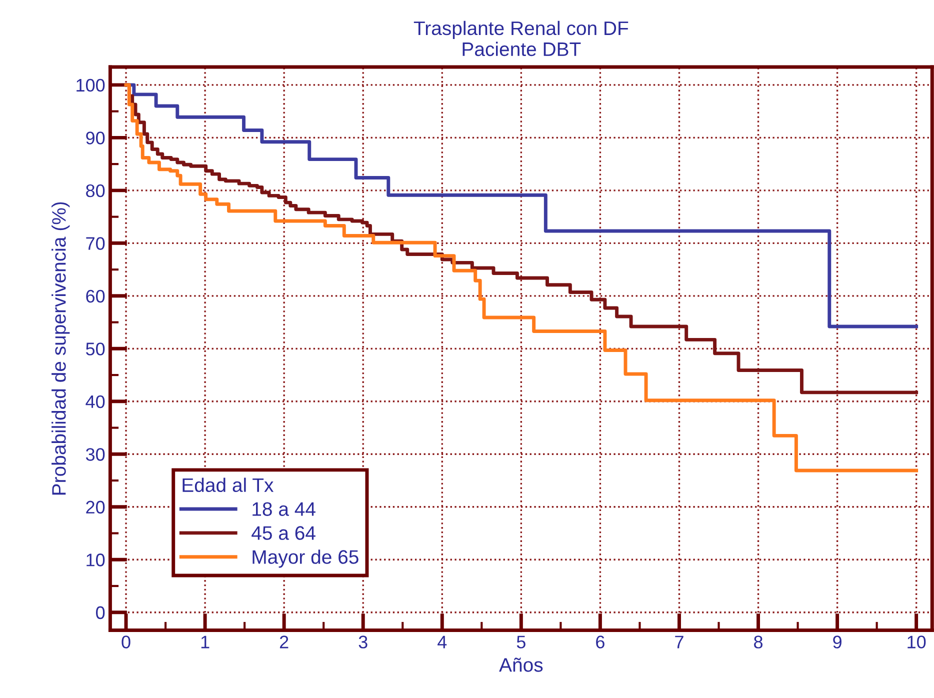 The image size is (934, 698). Describe the element at coordinates (95, 349) in the screenshot. I see `y-tick-label: 50` at that location.